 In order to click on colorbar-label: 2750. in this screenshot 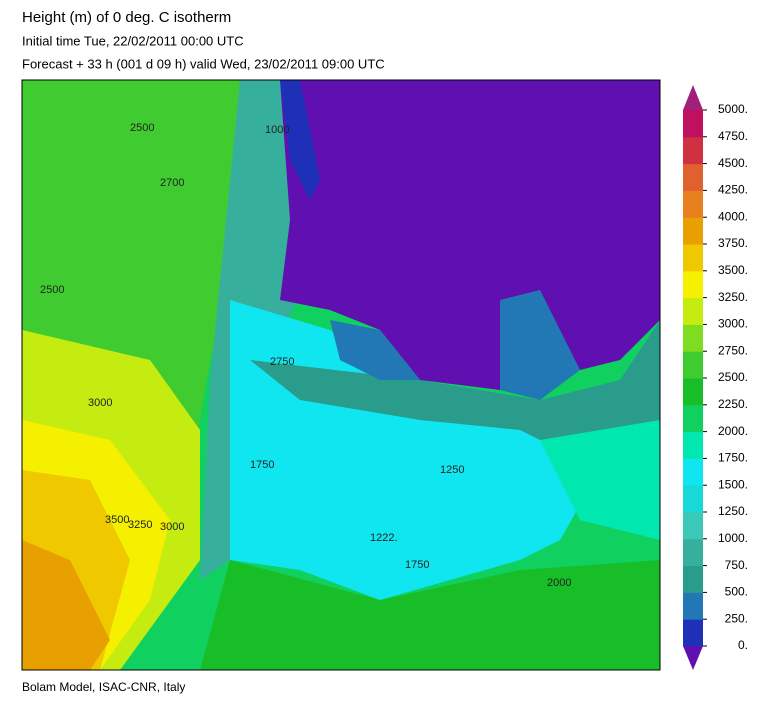, I will do `click(733, 350)`.